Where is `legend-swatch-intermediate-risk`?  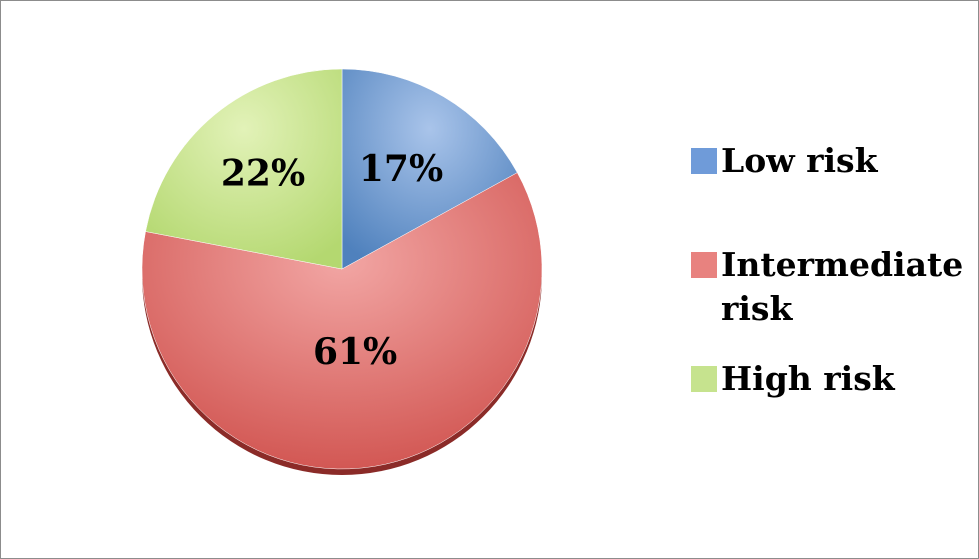 legend-swatch-intermediate-risk is located at coordinates (704, 265).